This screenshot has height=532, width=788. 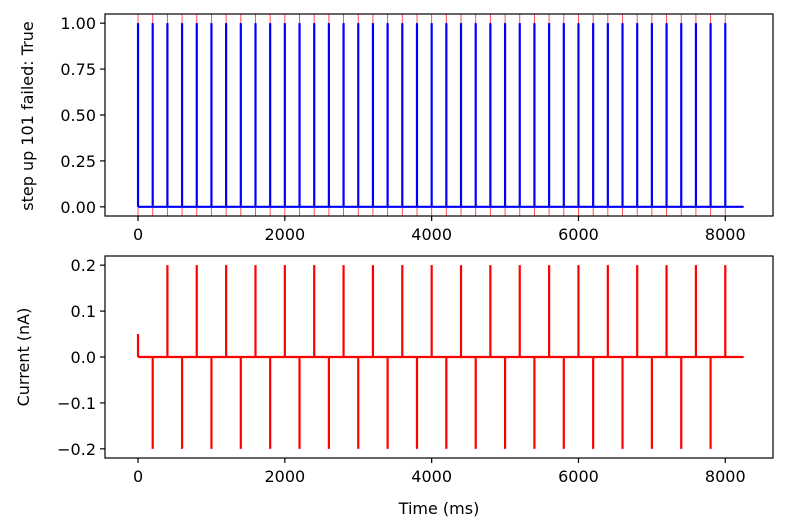 I want to click on y-tick-label: 0.25, so click(x=78, y=161).